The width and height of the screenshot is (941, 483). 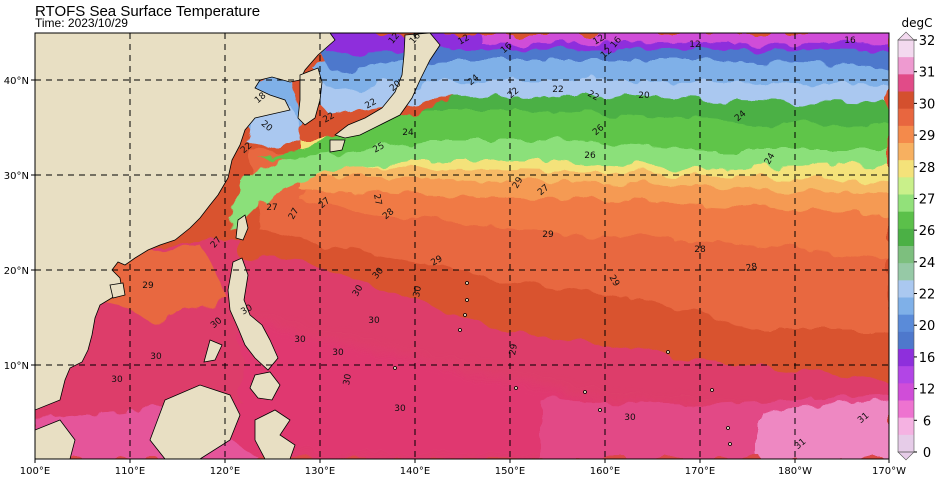 What do you see at coordinates (927, 136) in the screenshot?
I see `colorbar-tick-label: 29` at bounding box center [927, 136].